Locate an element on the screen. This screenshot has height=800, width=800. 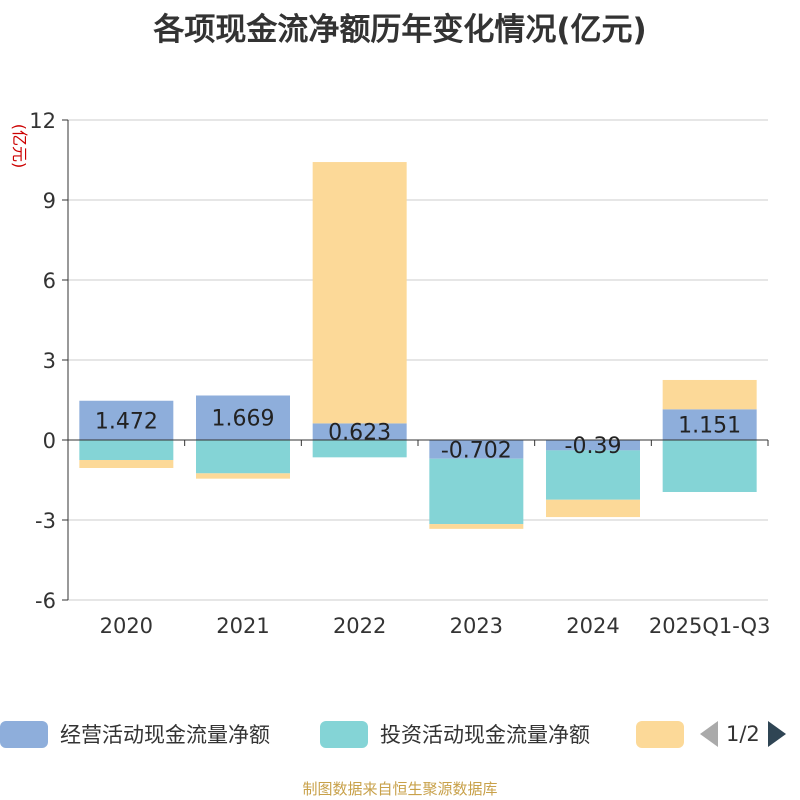
y-tick-label: 3 is located at coordinates (49, 361).